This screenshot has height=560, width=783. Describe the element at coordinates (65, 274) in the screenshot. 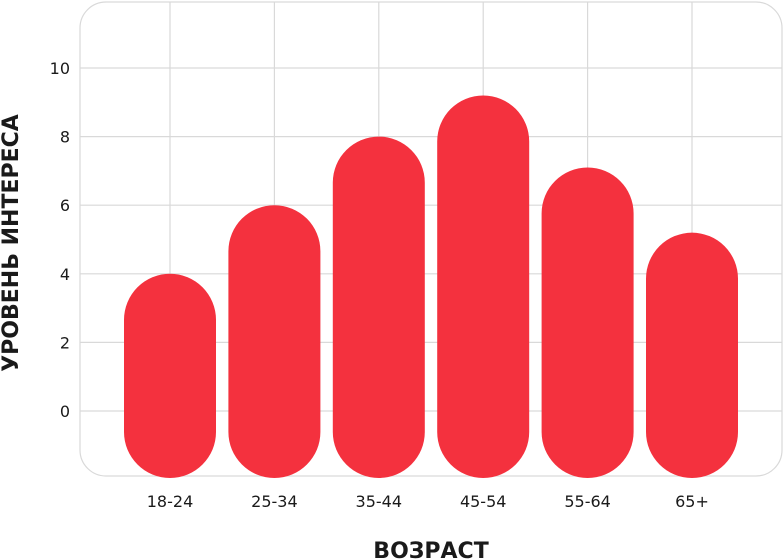

I see `y-tick-label: 4` at that location.